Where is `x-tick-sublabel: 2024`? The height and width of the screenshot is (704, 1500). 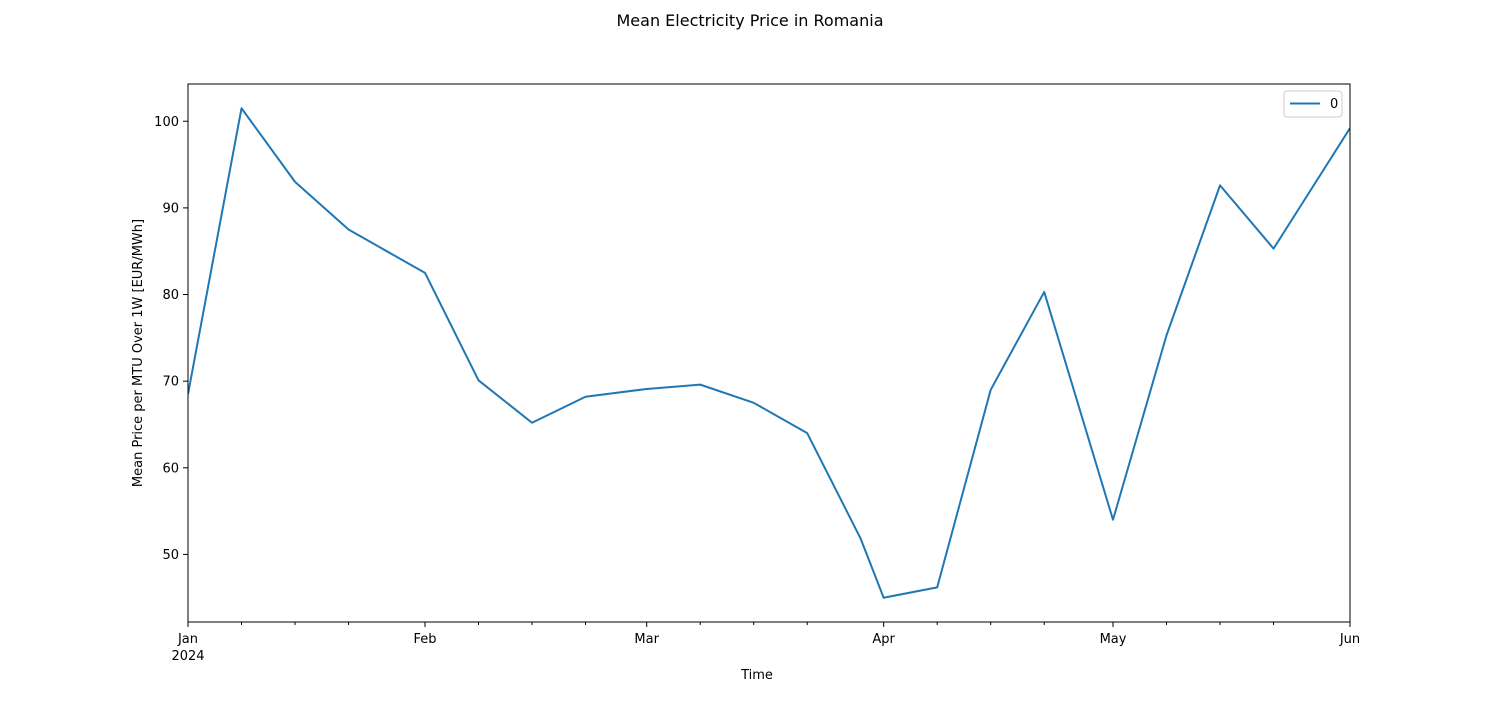
x-tick-sublabel: 2024 is located at coordinates (187, 656).